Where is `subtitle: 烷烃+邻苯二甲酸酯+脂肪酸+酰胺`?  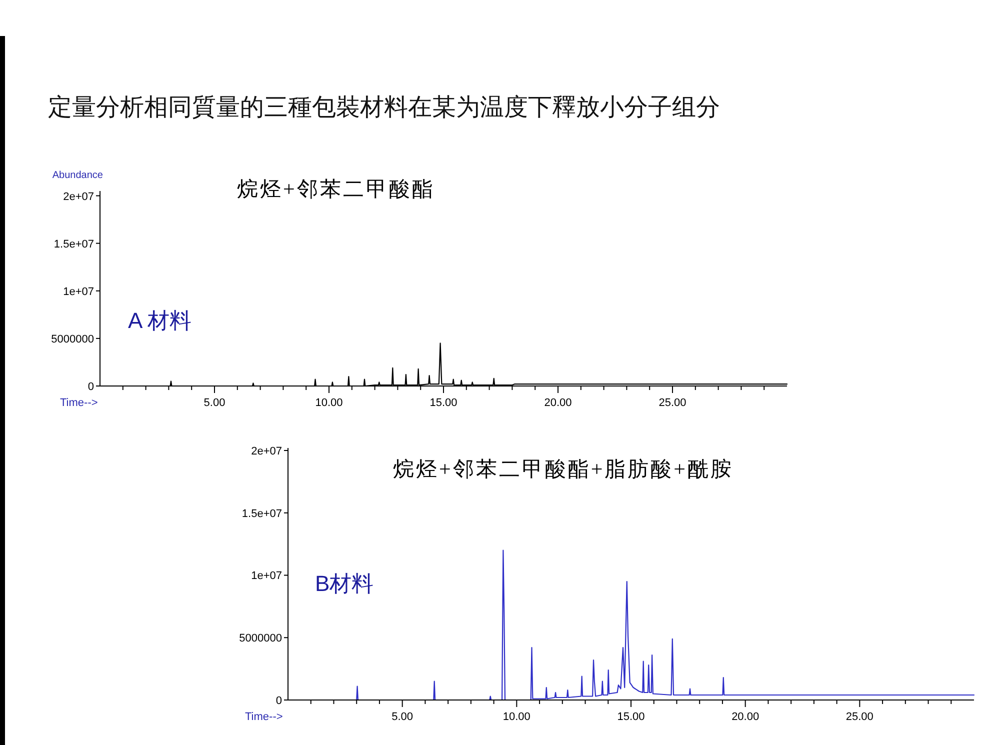 subtitle: 烷烃+邻苯二甲酸酯+脂肪酸+酰胺 is located at coordinates (563, 469).